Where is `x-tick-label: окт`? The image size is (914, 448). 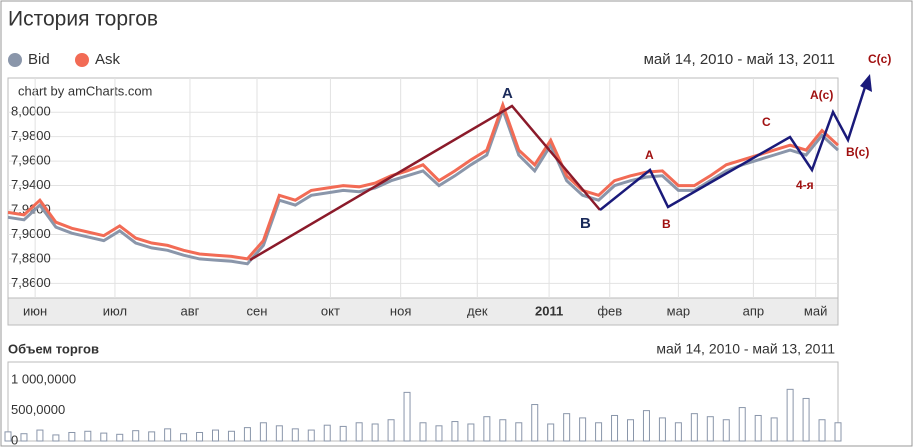 x-tick-label: окт is located at coordinates (330, 310).